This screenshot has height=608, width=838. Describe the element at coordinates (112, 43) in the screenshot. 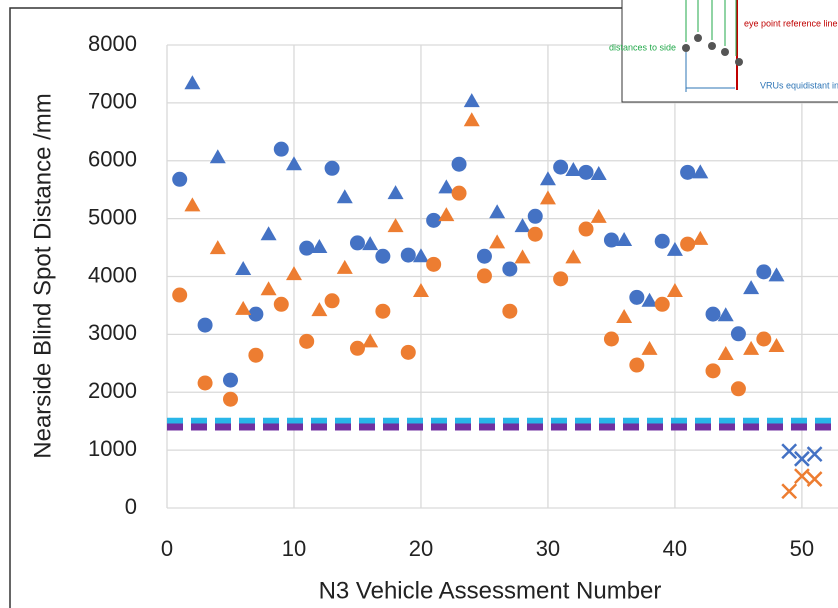

I see `y-tick-label: 8000` at that location.